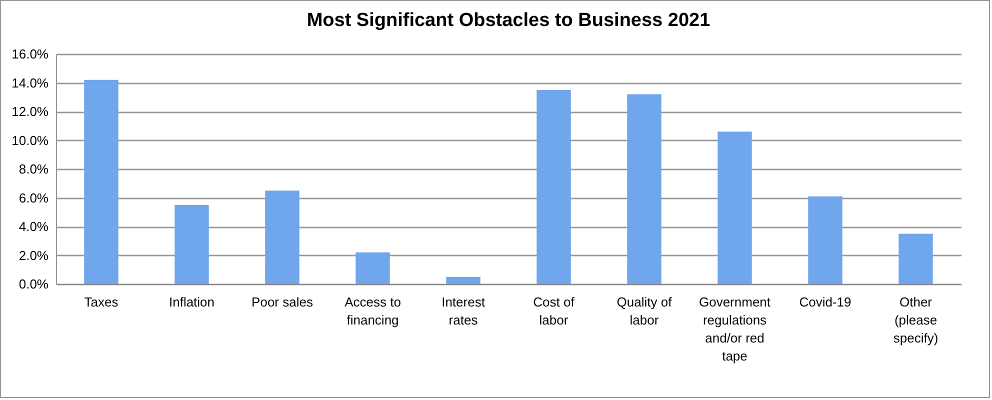  Describe the element at coordinates (30, 82) in the screenshot. I see `y-tick-label: 14.0%` at that location.